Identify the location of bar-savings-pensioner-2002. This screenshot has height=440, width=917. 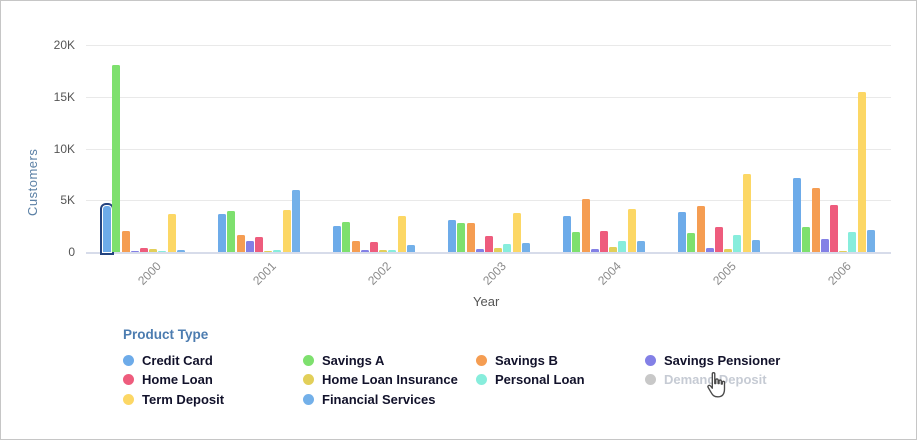
(364, 251).